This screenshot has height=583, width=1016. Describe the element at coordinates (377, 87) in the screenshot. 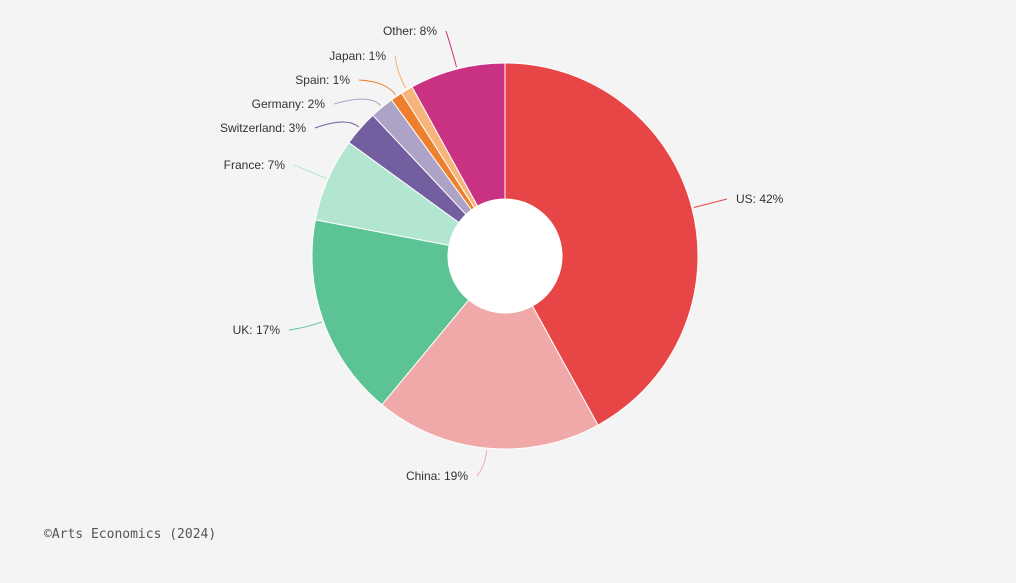

I see `leader-line-spain` at that location.